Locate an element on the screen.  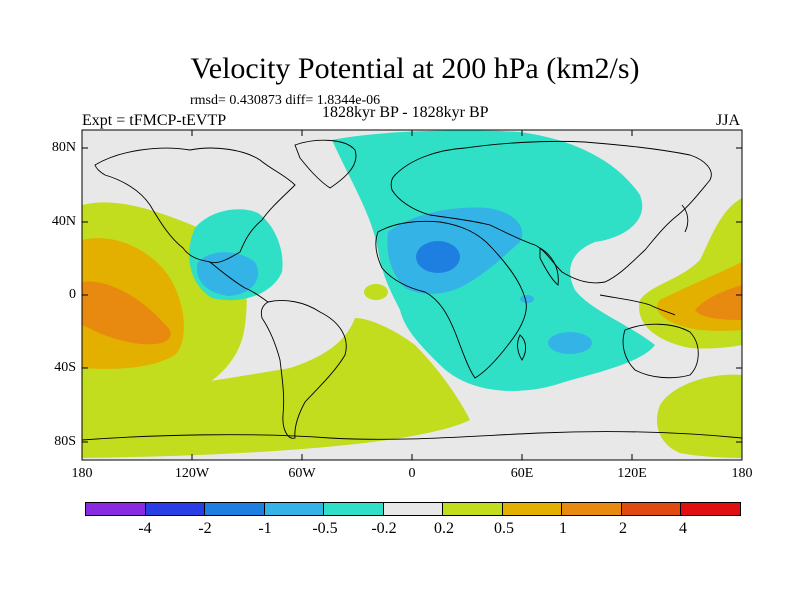
coast-greenland is located at coordinates (325, 164).